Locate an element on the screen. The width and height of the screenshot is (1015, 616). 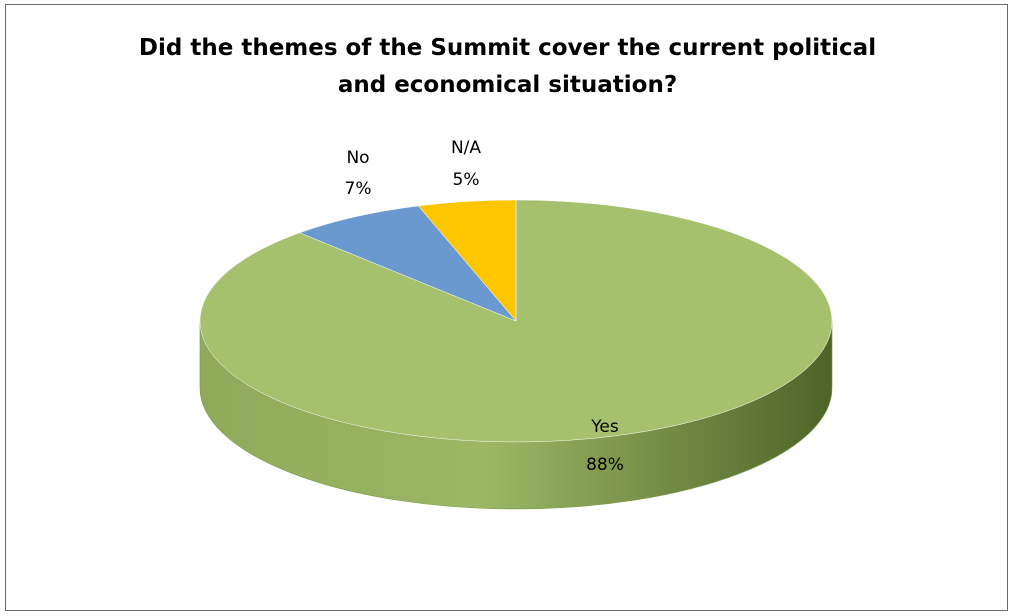
data-label-yes-value: 88% is located at coordinates (605, 465).